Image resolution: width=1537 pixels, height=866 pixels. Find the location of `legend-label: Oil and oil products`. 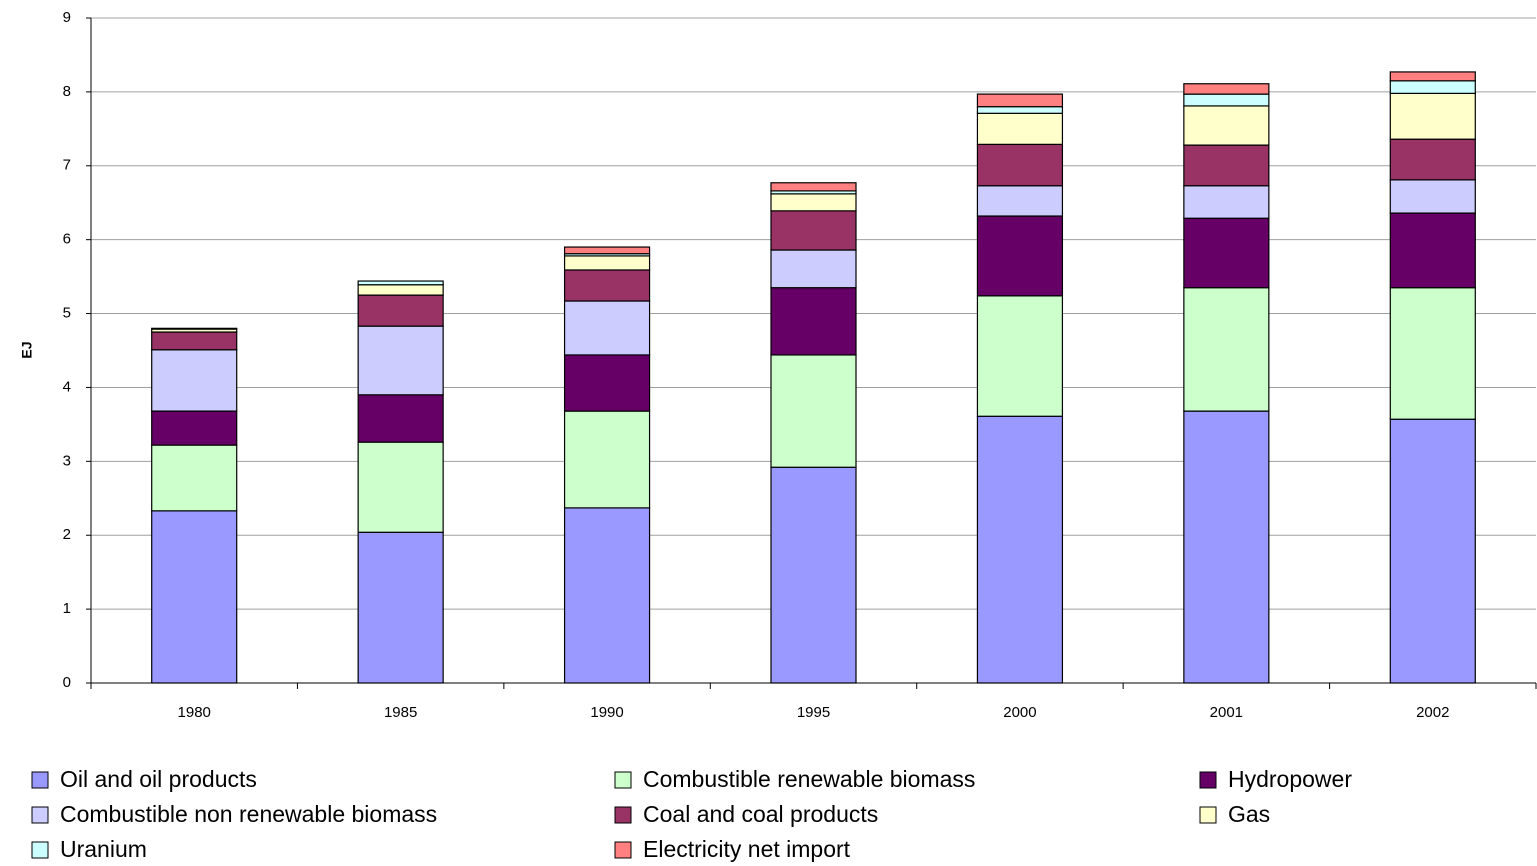

legend-label: Oil and oil products is located at coordinates (158, 779).